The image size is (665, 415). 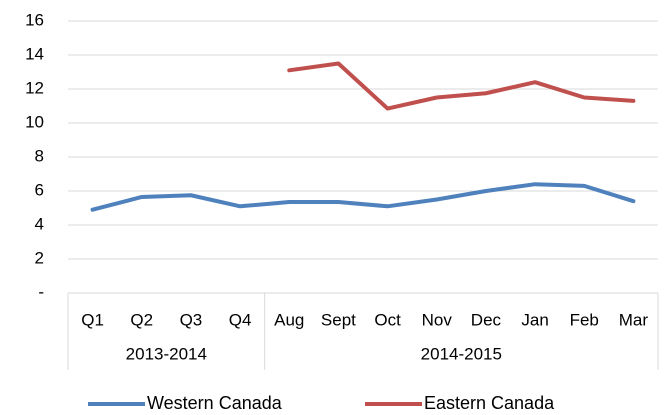 What do you see at coordinates (34, 19) in the screenshot?
I see `y-tick-label: 16` at bounding box center [34, 19].